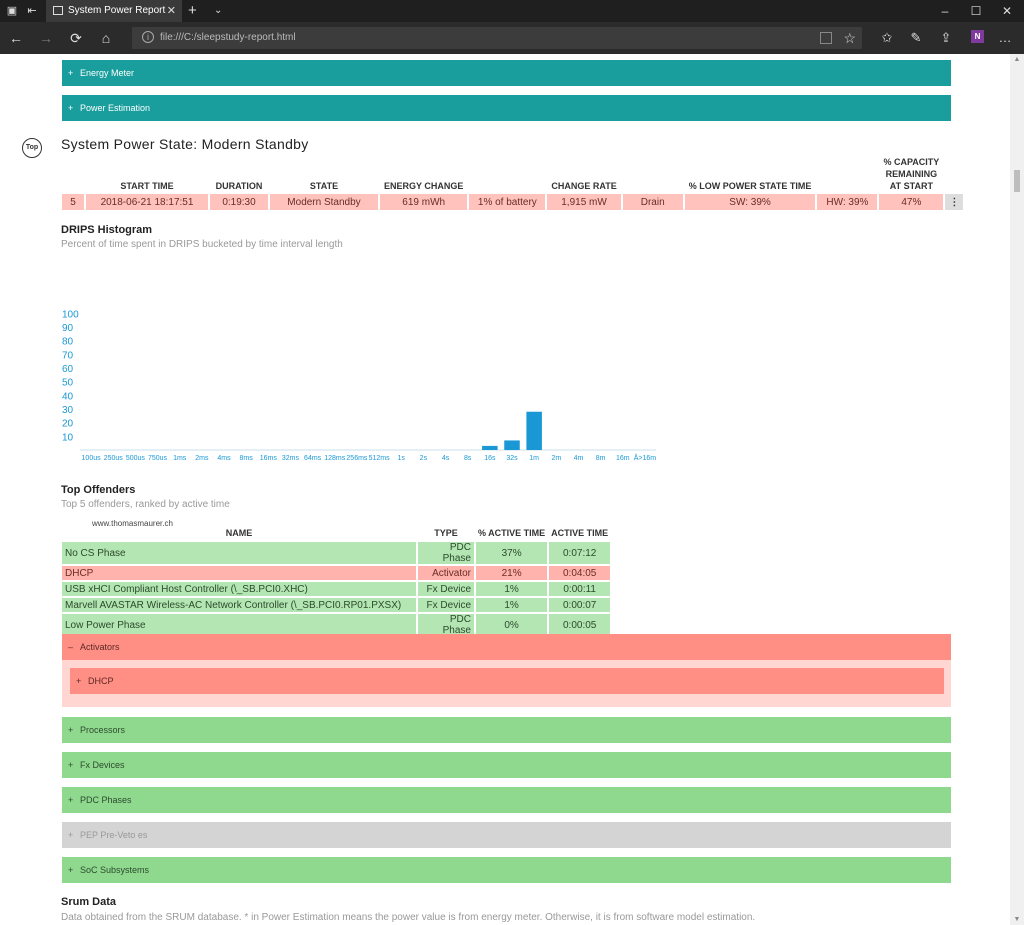  I want to click on y-tick-label: 30, so click(68, 410).